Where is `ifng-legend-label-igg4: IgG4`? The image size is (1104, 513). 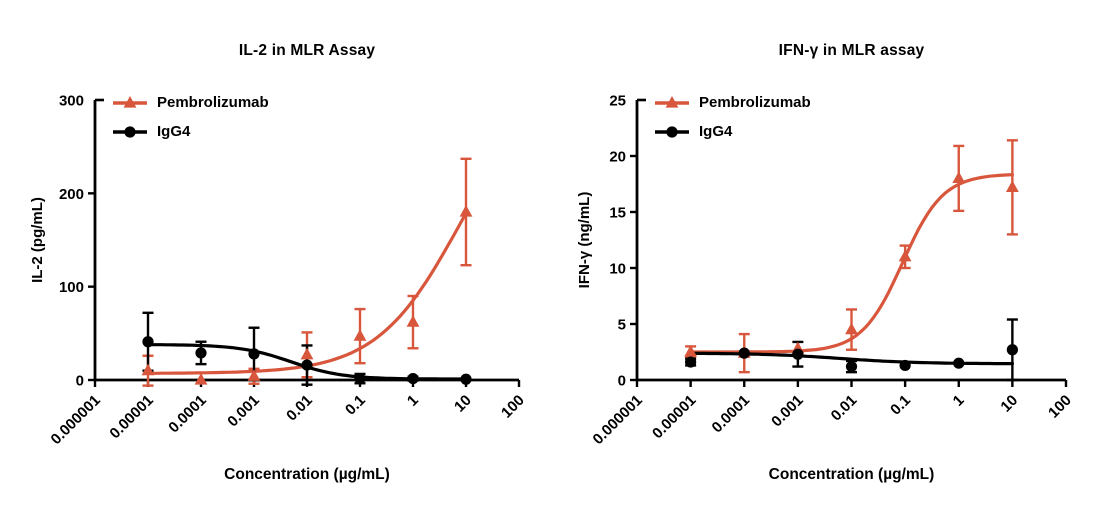
ifng-legend-label-igg4: IgG4 is located at coordinates (716, 131).